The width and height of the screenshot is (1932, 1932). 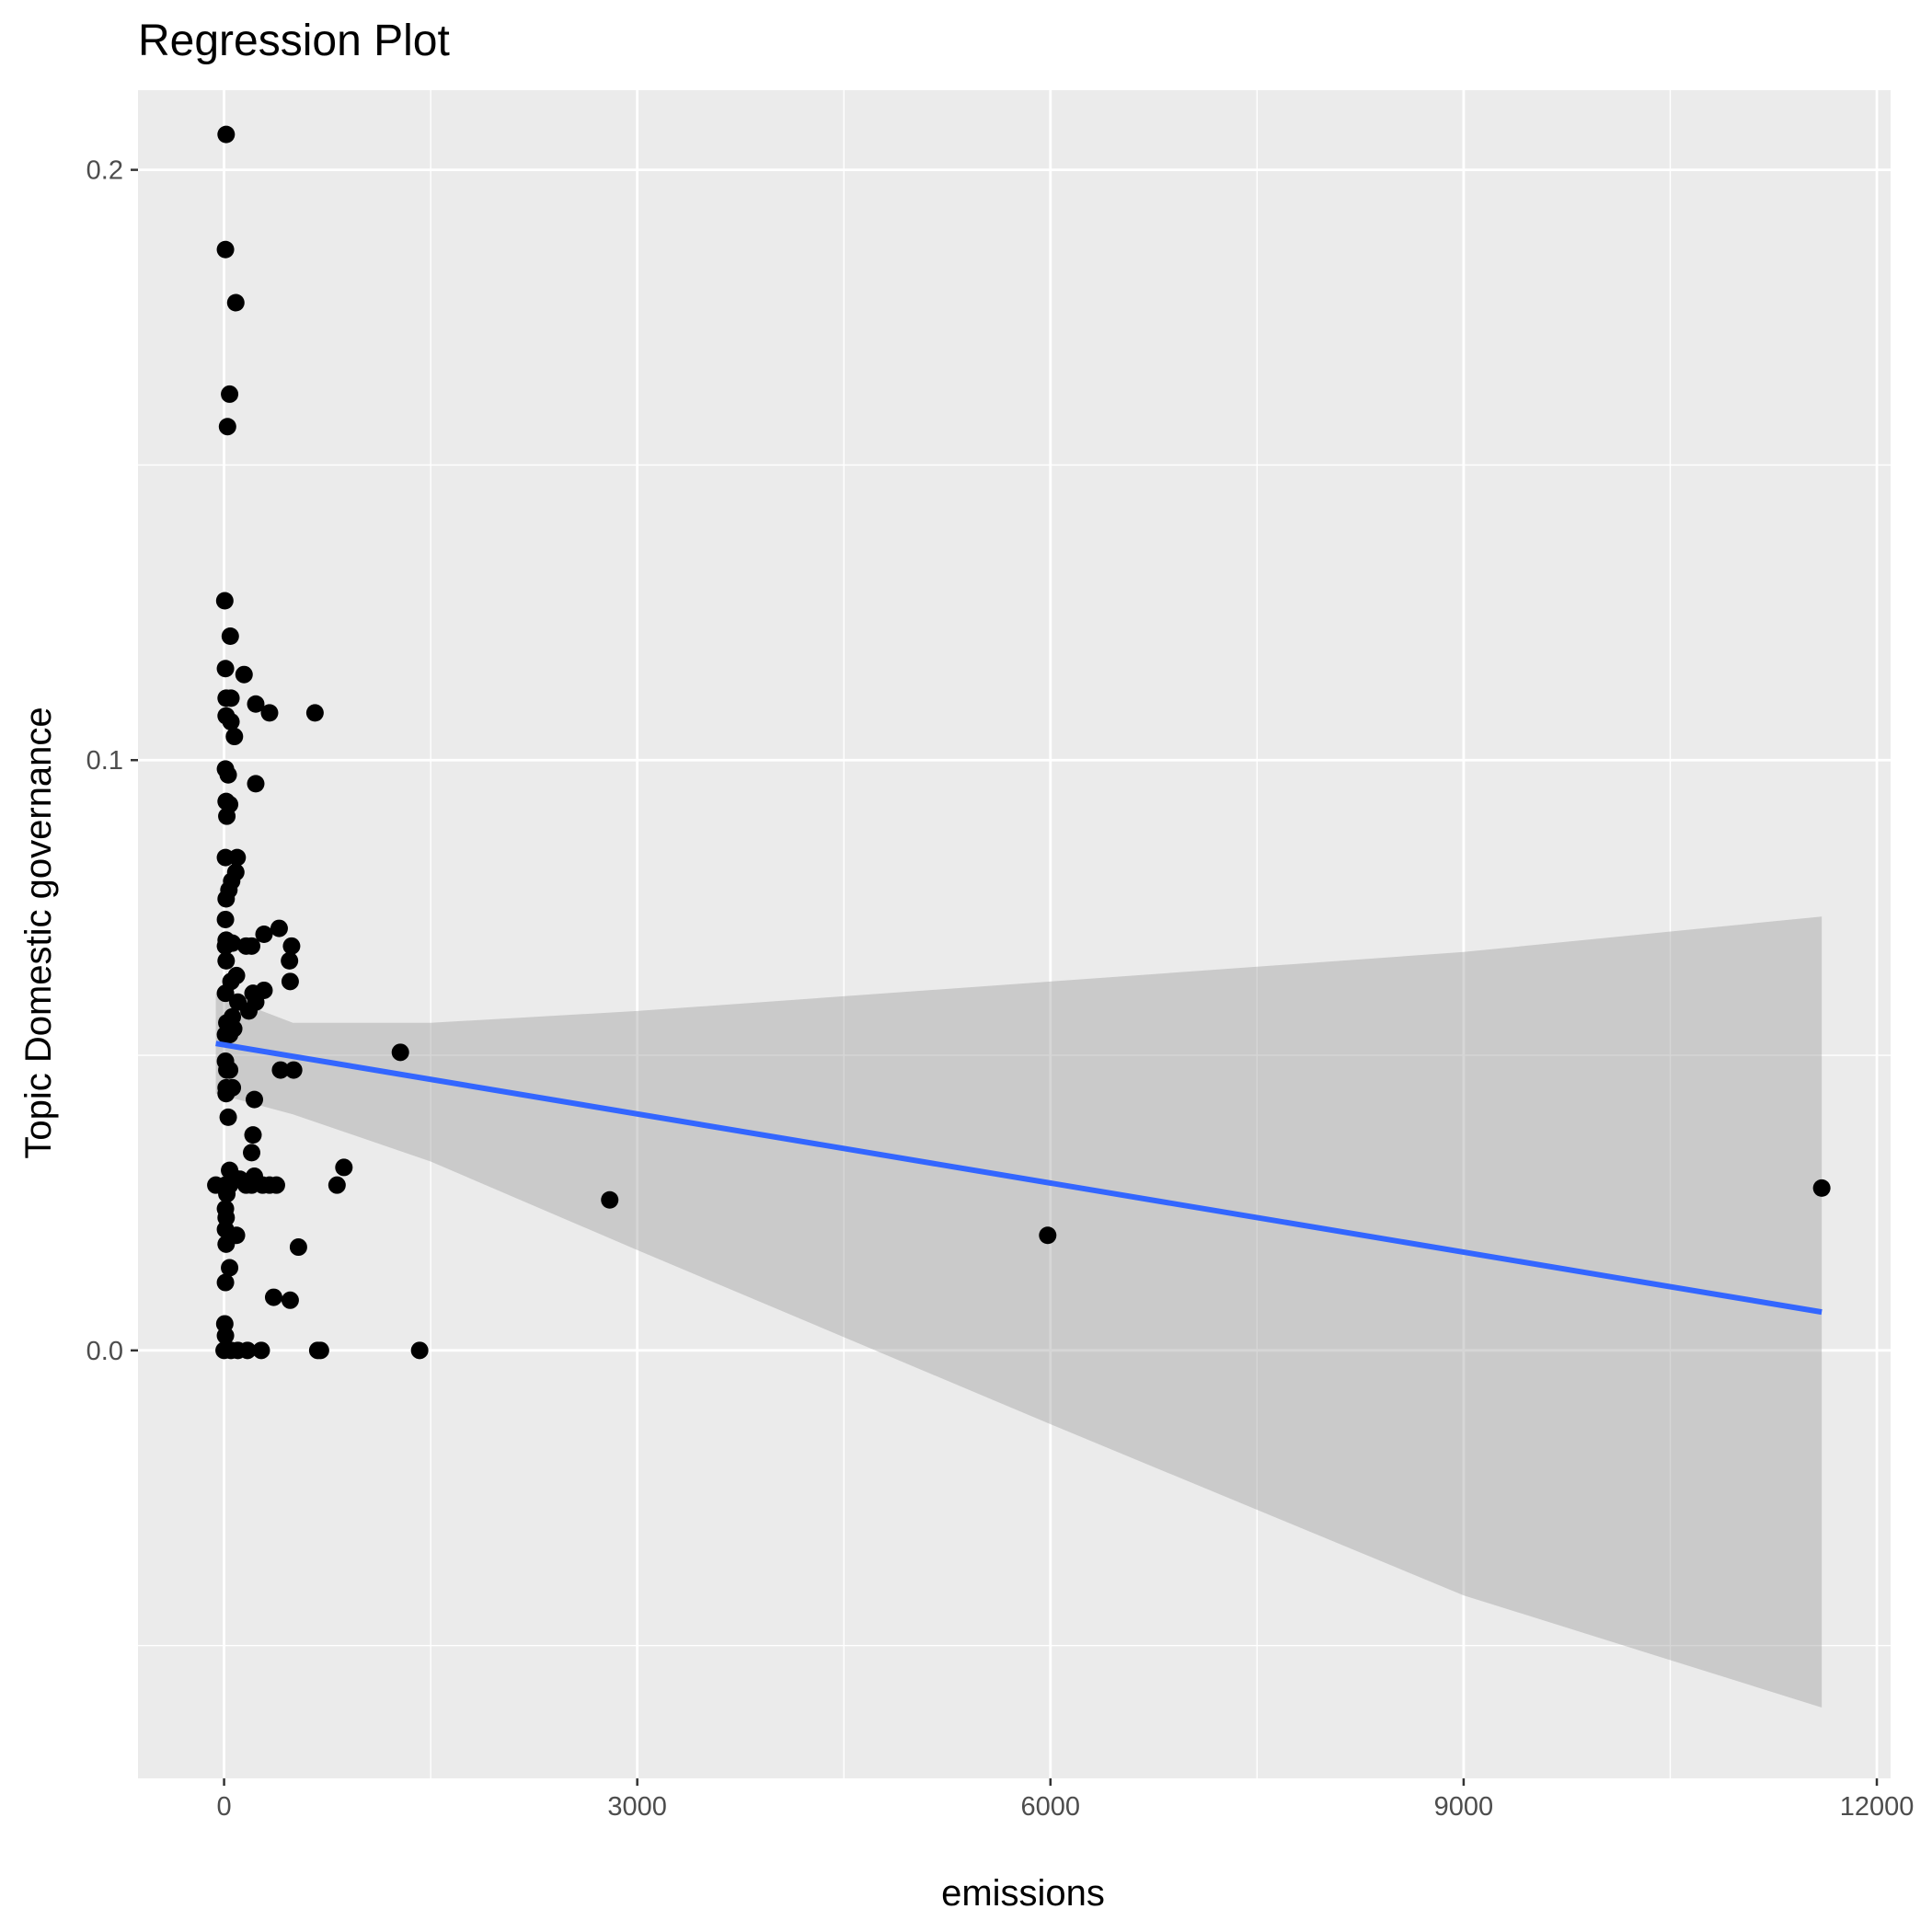 What do you see at coordinates (1051, 1807) in the screenshot?
I see `x-tick-label: 6000` at bounding box center [1051, 1807].